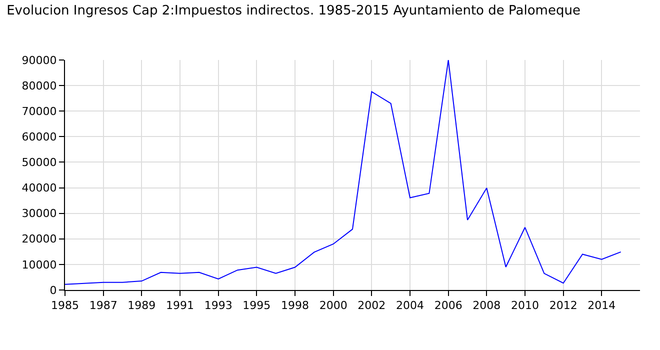 The height and width of the screenshot is (350, 660). What do you see at coordinates (410, 305) in the screenshot?
I see `x-tick-label: 2004` at bounding box center [410, 305].